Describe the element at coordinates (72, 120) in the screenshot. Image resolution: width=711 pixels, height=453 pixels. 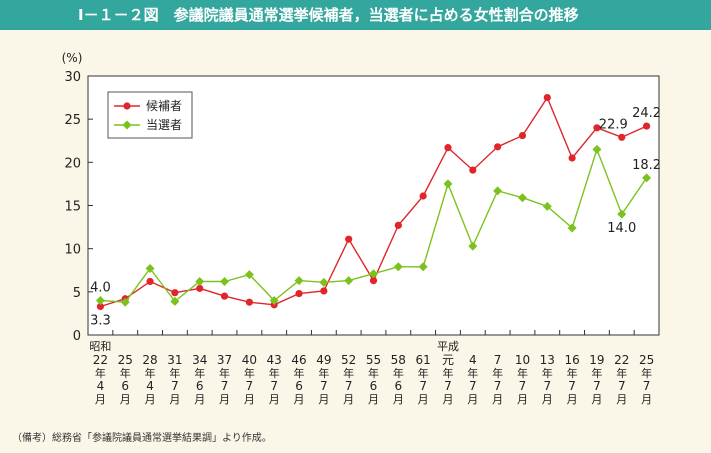
I see `y-tick-label: 25` at that location.